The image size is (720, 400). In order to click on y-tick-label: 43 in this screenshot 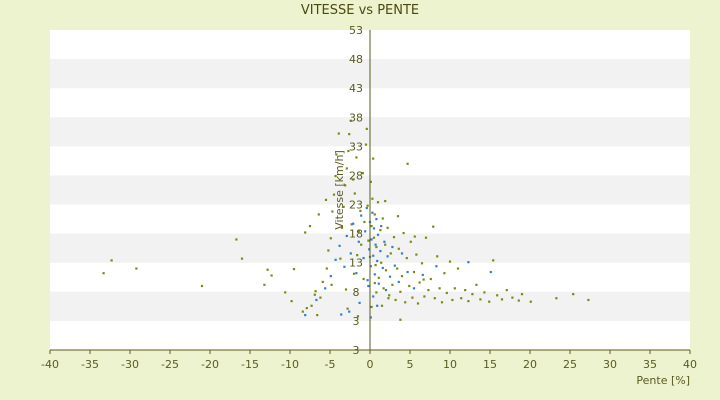, I will do `click(356, 88)`.